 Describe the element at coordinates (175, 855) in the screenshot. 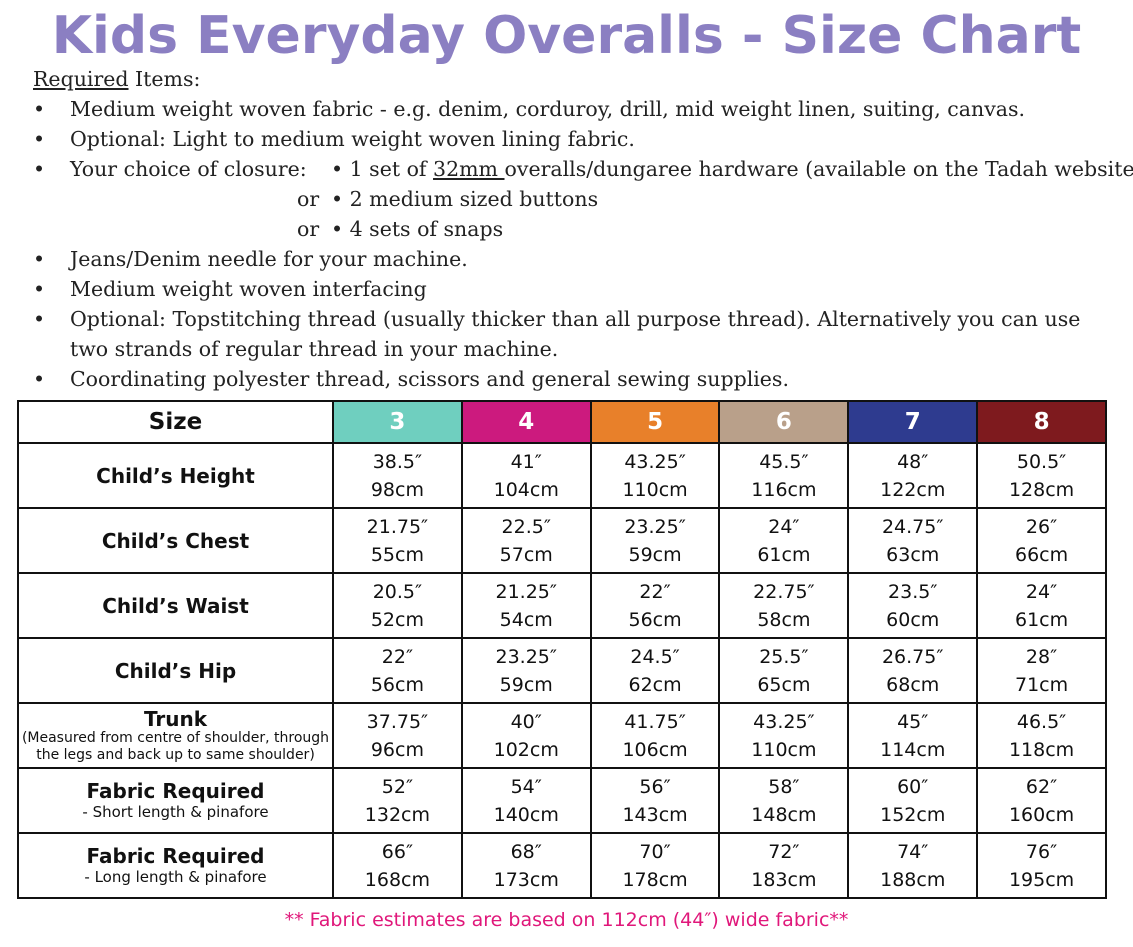

I see `row-label-text: Fabric Required` at that location.